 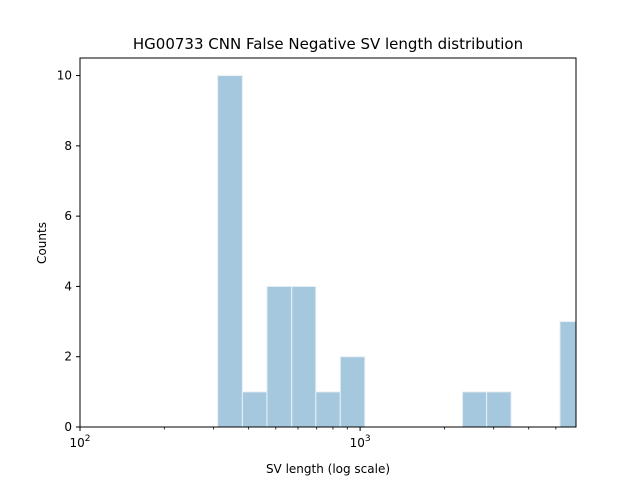 I want to click on y-tick-label: 4, so click(x=68, y=286).